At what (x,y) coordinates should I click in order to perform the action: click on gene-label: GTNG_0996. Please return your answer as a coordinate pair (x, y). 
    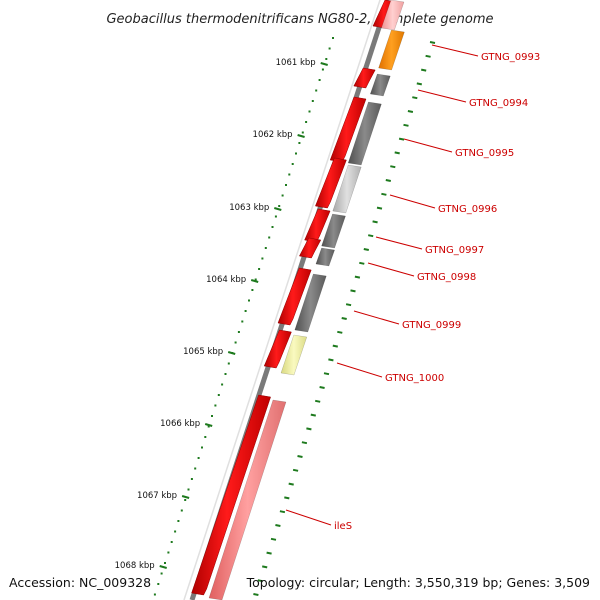
    Looking at the image, I should click on (467, 209).